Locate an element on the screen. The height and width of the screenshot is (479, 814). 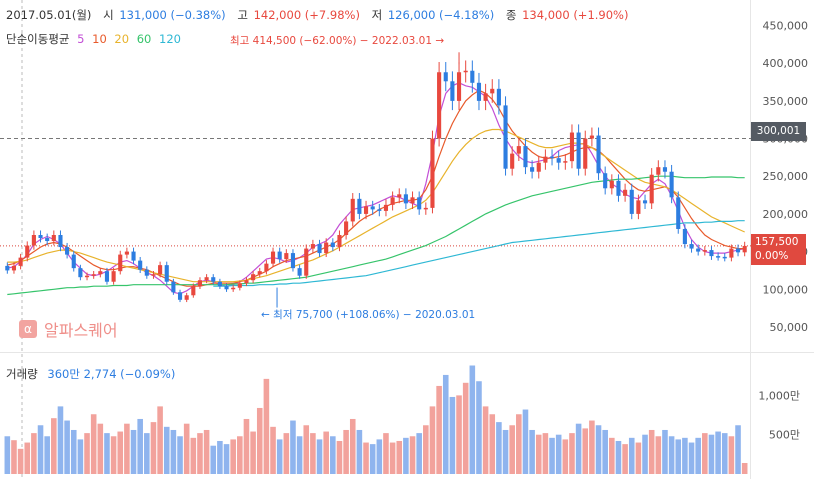
volume-legend: 거래량 360만 2,774 (−0.09%) is located at coordinates (90, 374).